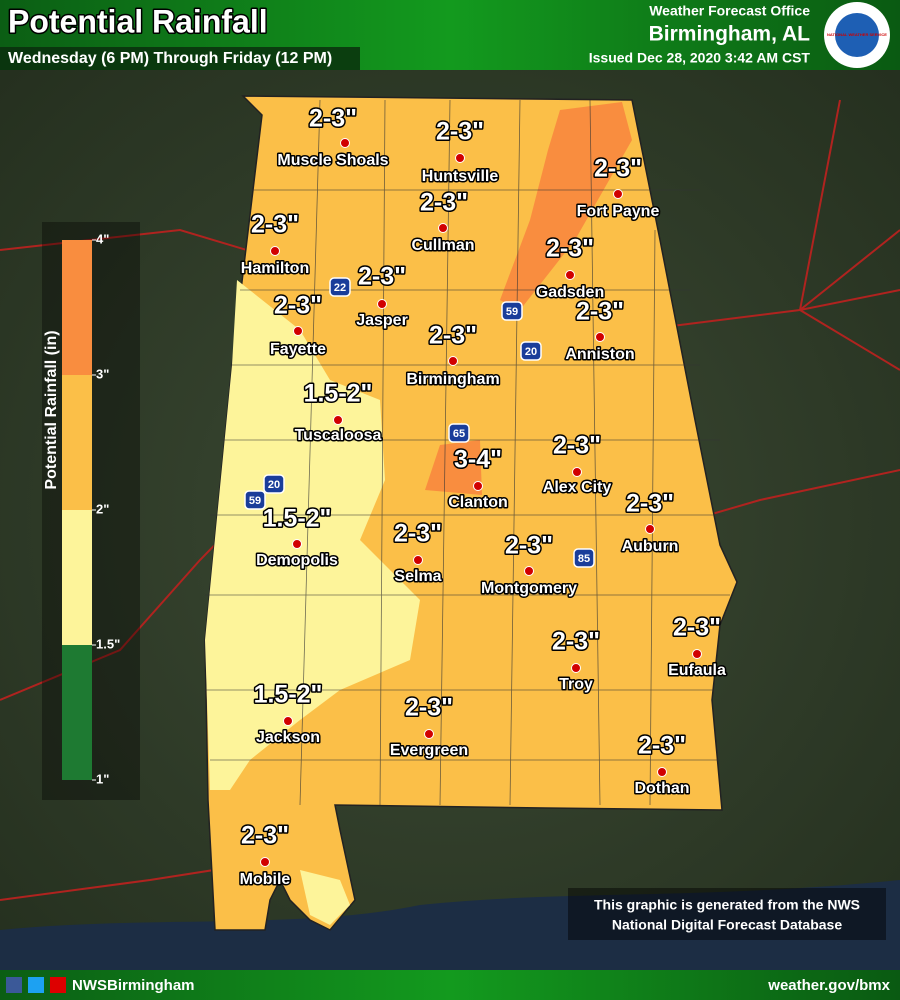  Describe the element at coordinates (14, 985) in the screenshot. I see `facebook-icon` at that location.